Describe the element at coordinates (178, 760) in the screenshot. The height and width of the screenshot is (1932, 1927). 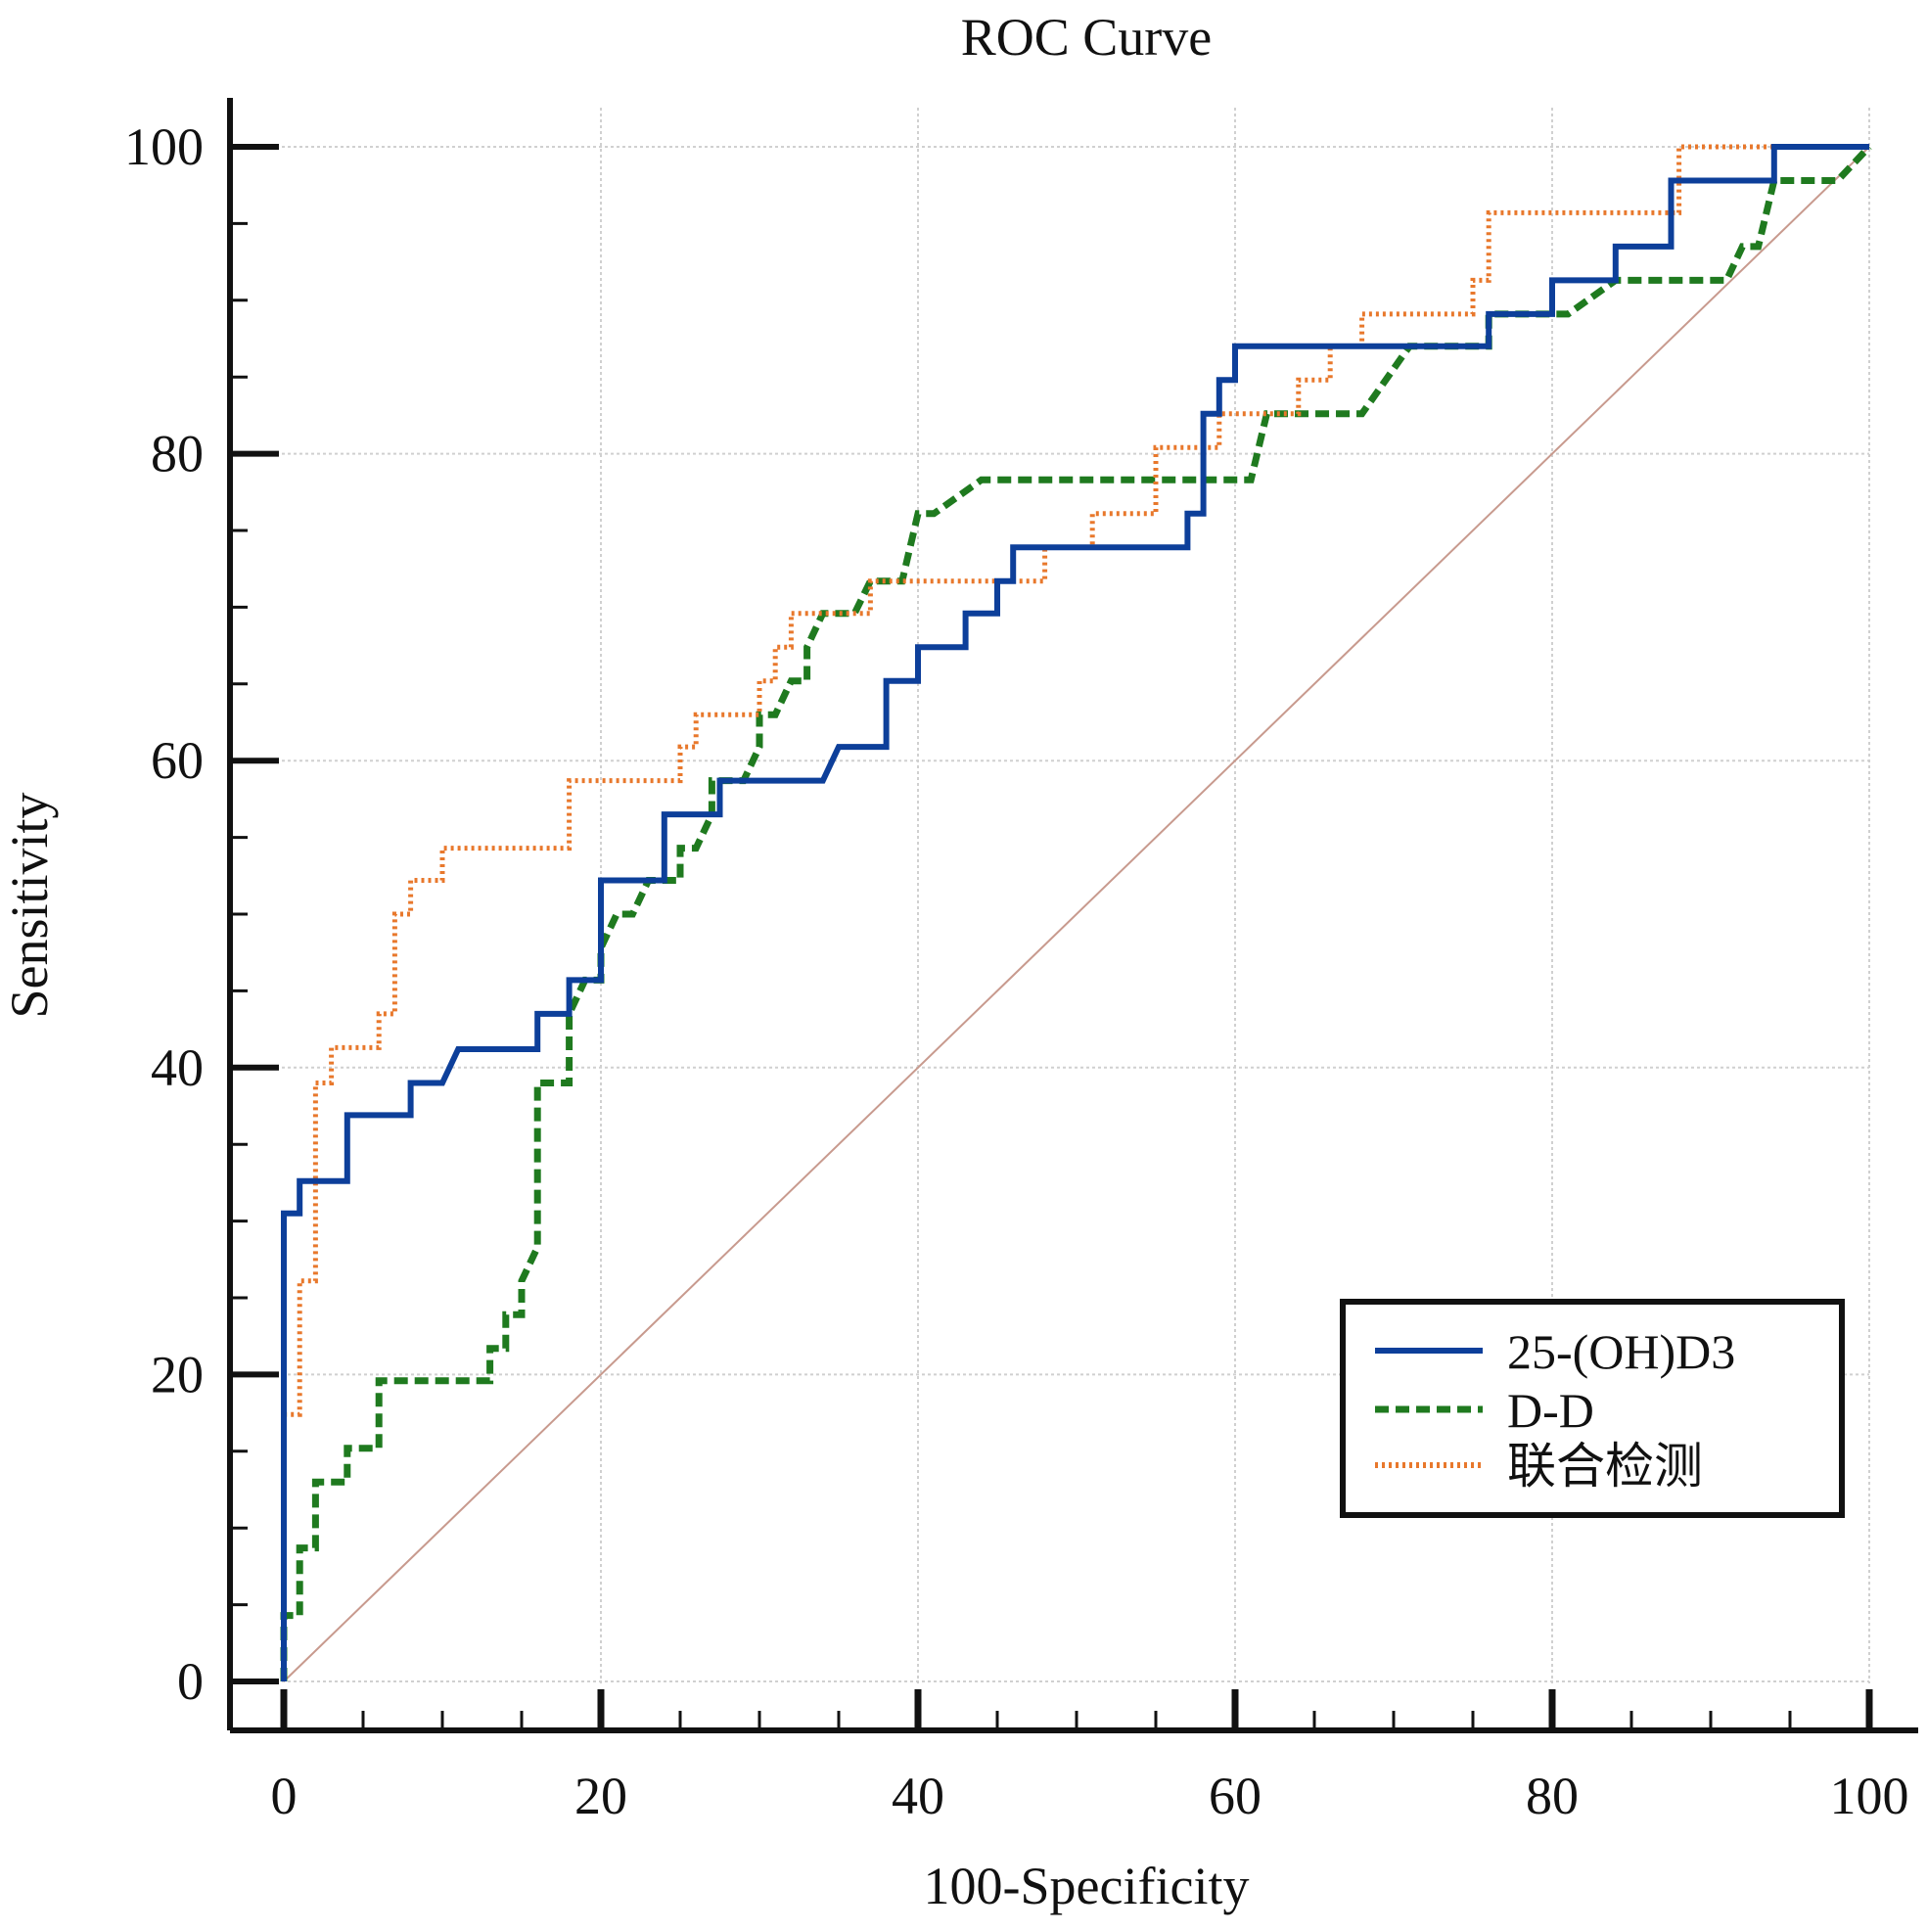
I see `y-tick-label-60: 60` at that location.